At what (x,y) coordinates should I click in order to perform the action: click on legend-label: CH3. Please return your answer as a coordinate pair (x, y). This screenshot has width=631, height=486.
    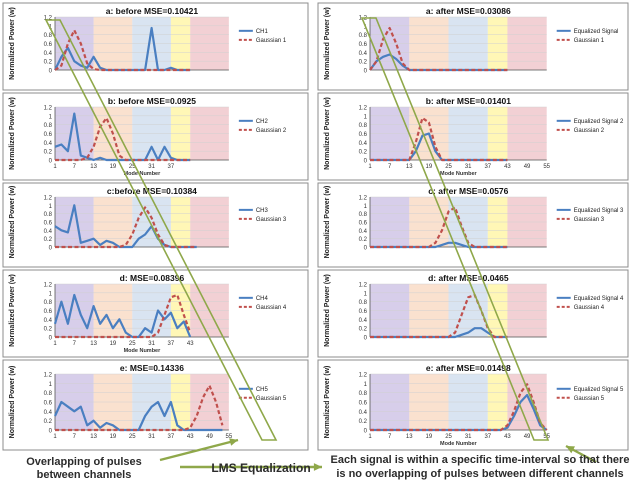
    Looking at the image, I should click on (262, 211).